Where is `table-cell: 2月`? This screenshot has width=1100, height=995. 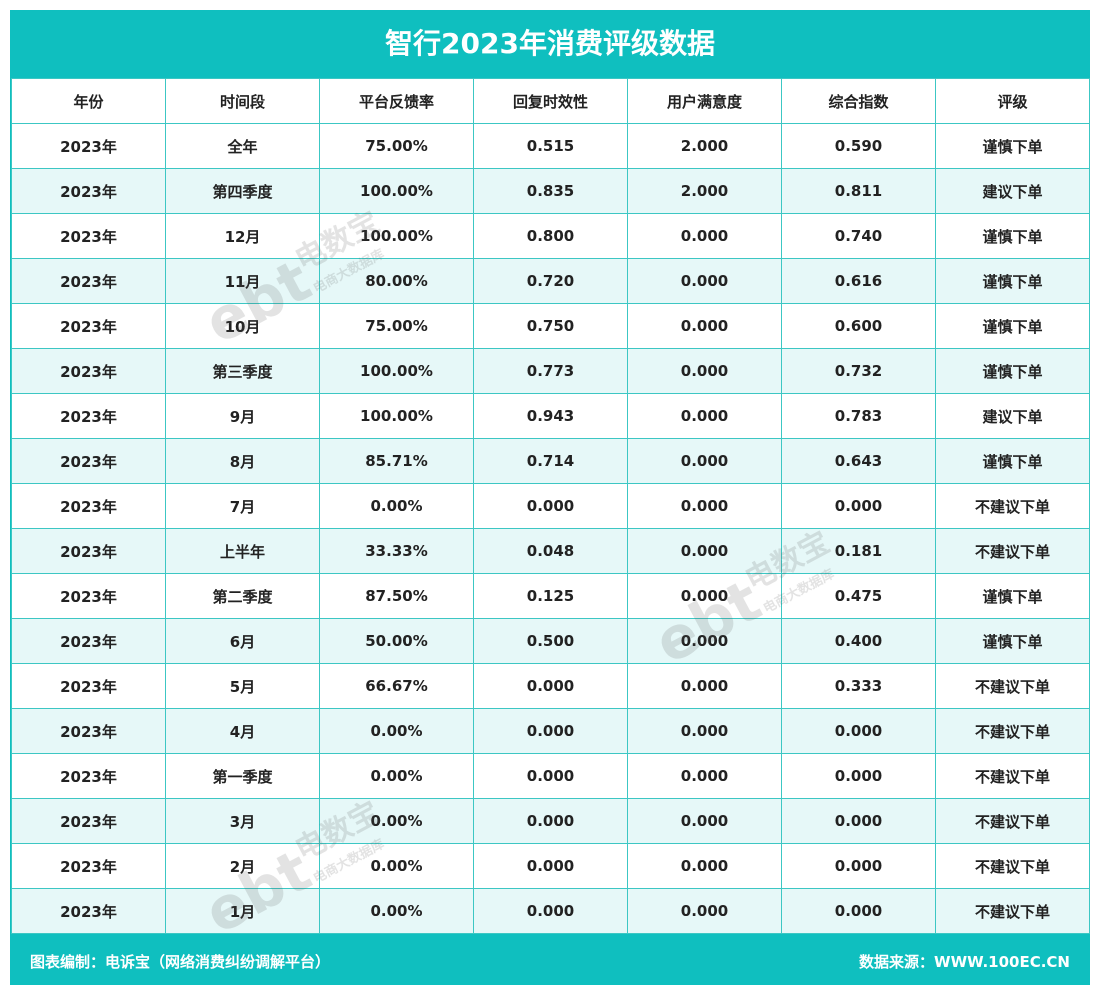
table-cell: 2月 is located at coordinates (242, 866).